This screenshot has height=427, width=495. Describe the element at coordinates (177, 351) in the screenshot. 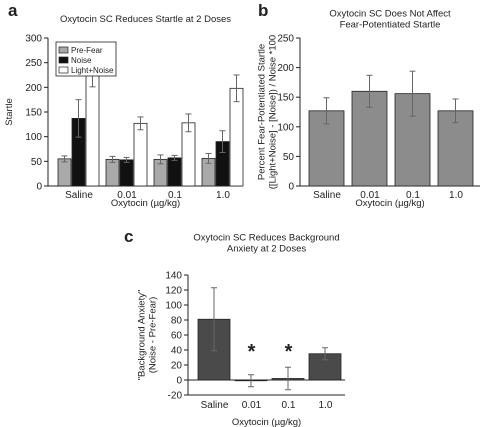

I see `y-tick-label: 40` at that location.